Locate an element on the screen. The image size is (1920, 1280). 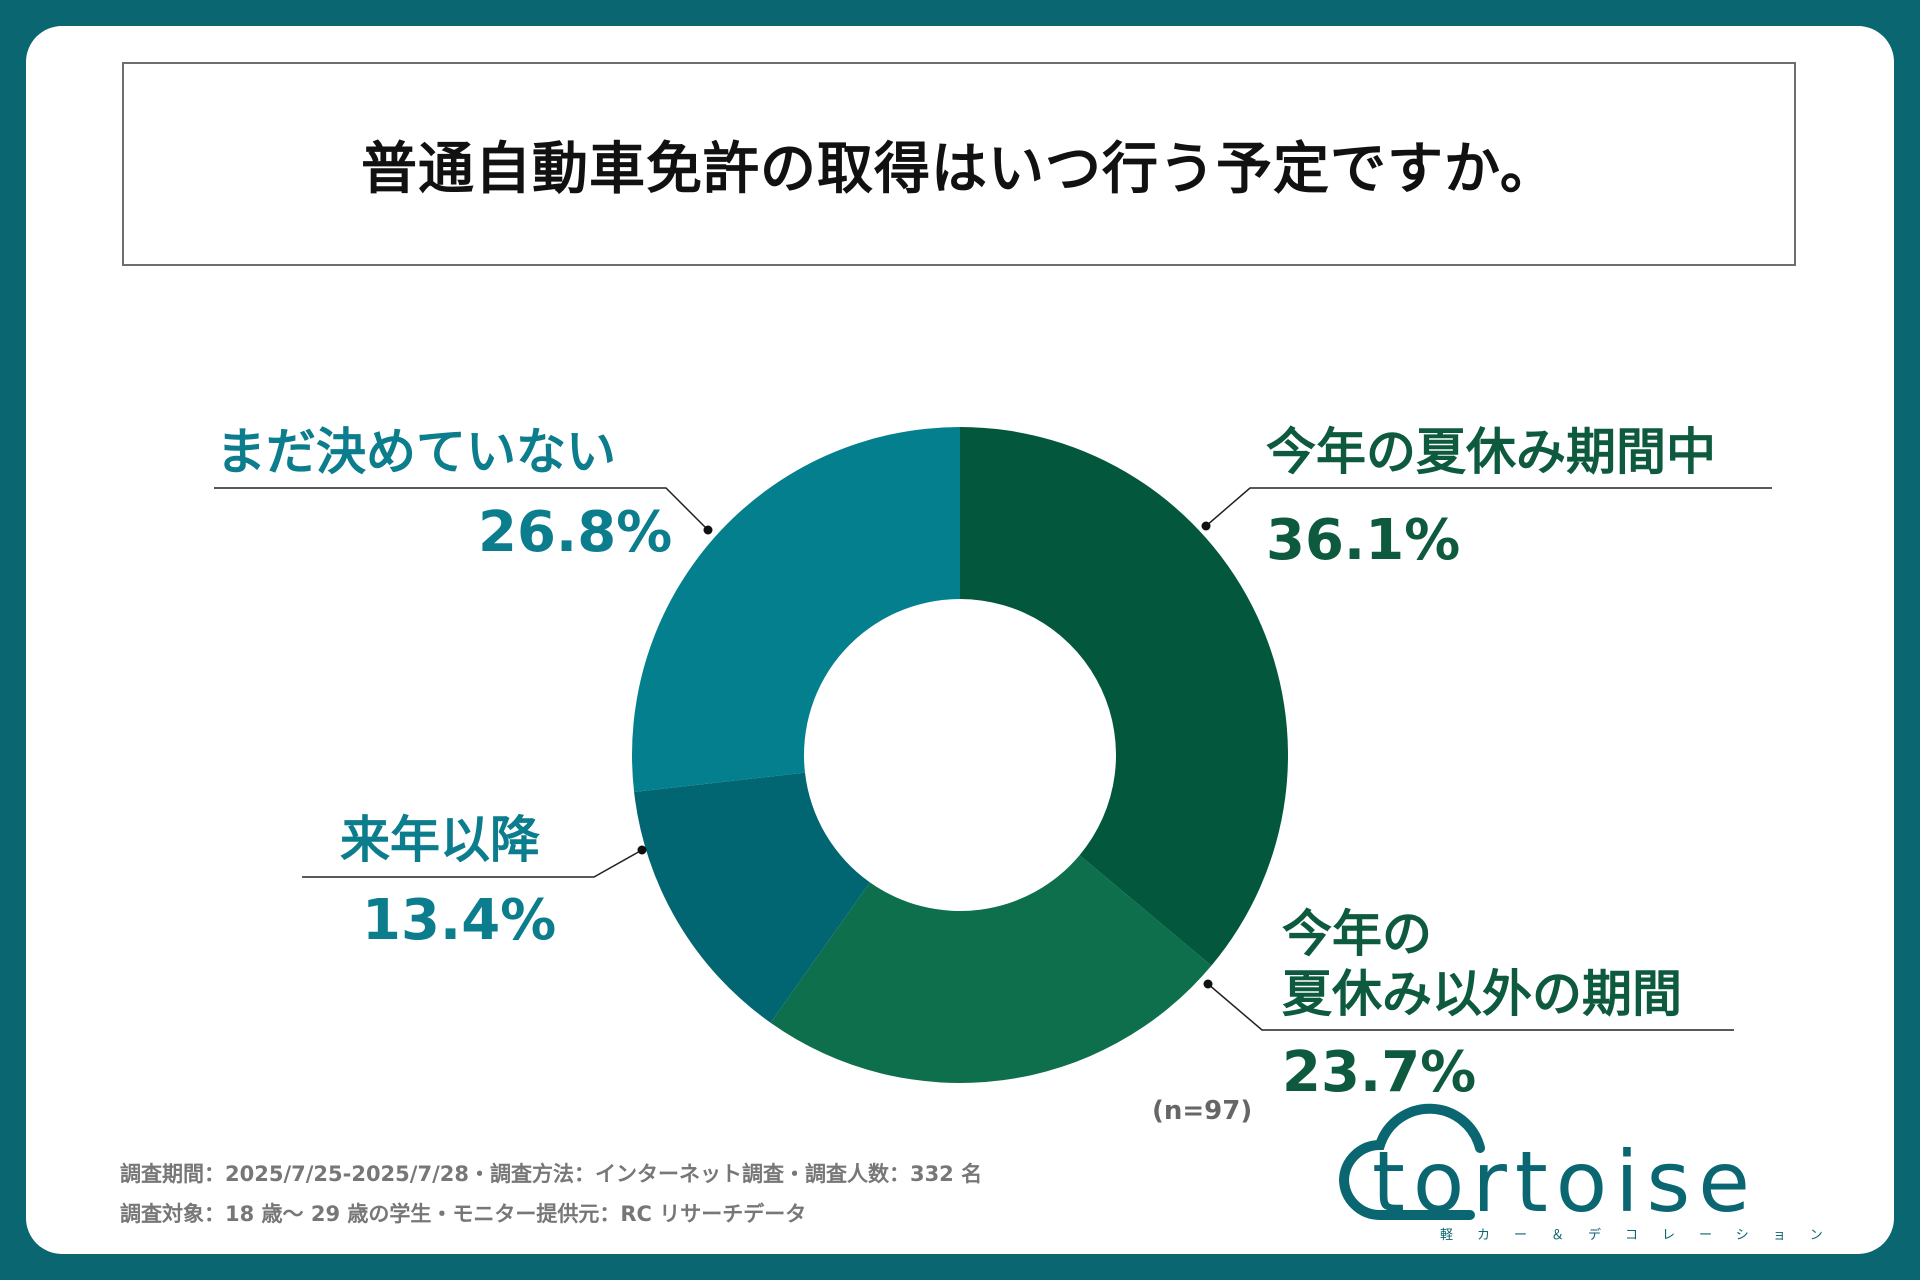
label-other-line2: 夏休み以外の期間 is located at coordinates (1482, 994).